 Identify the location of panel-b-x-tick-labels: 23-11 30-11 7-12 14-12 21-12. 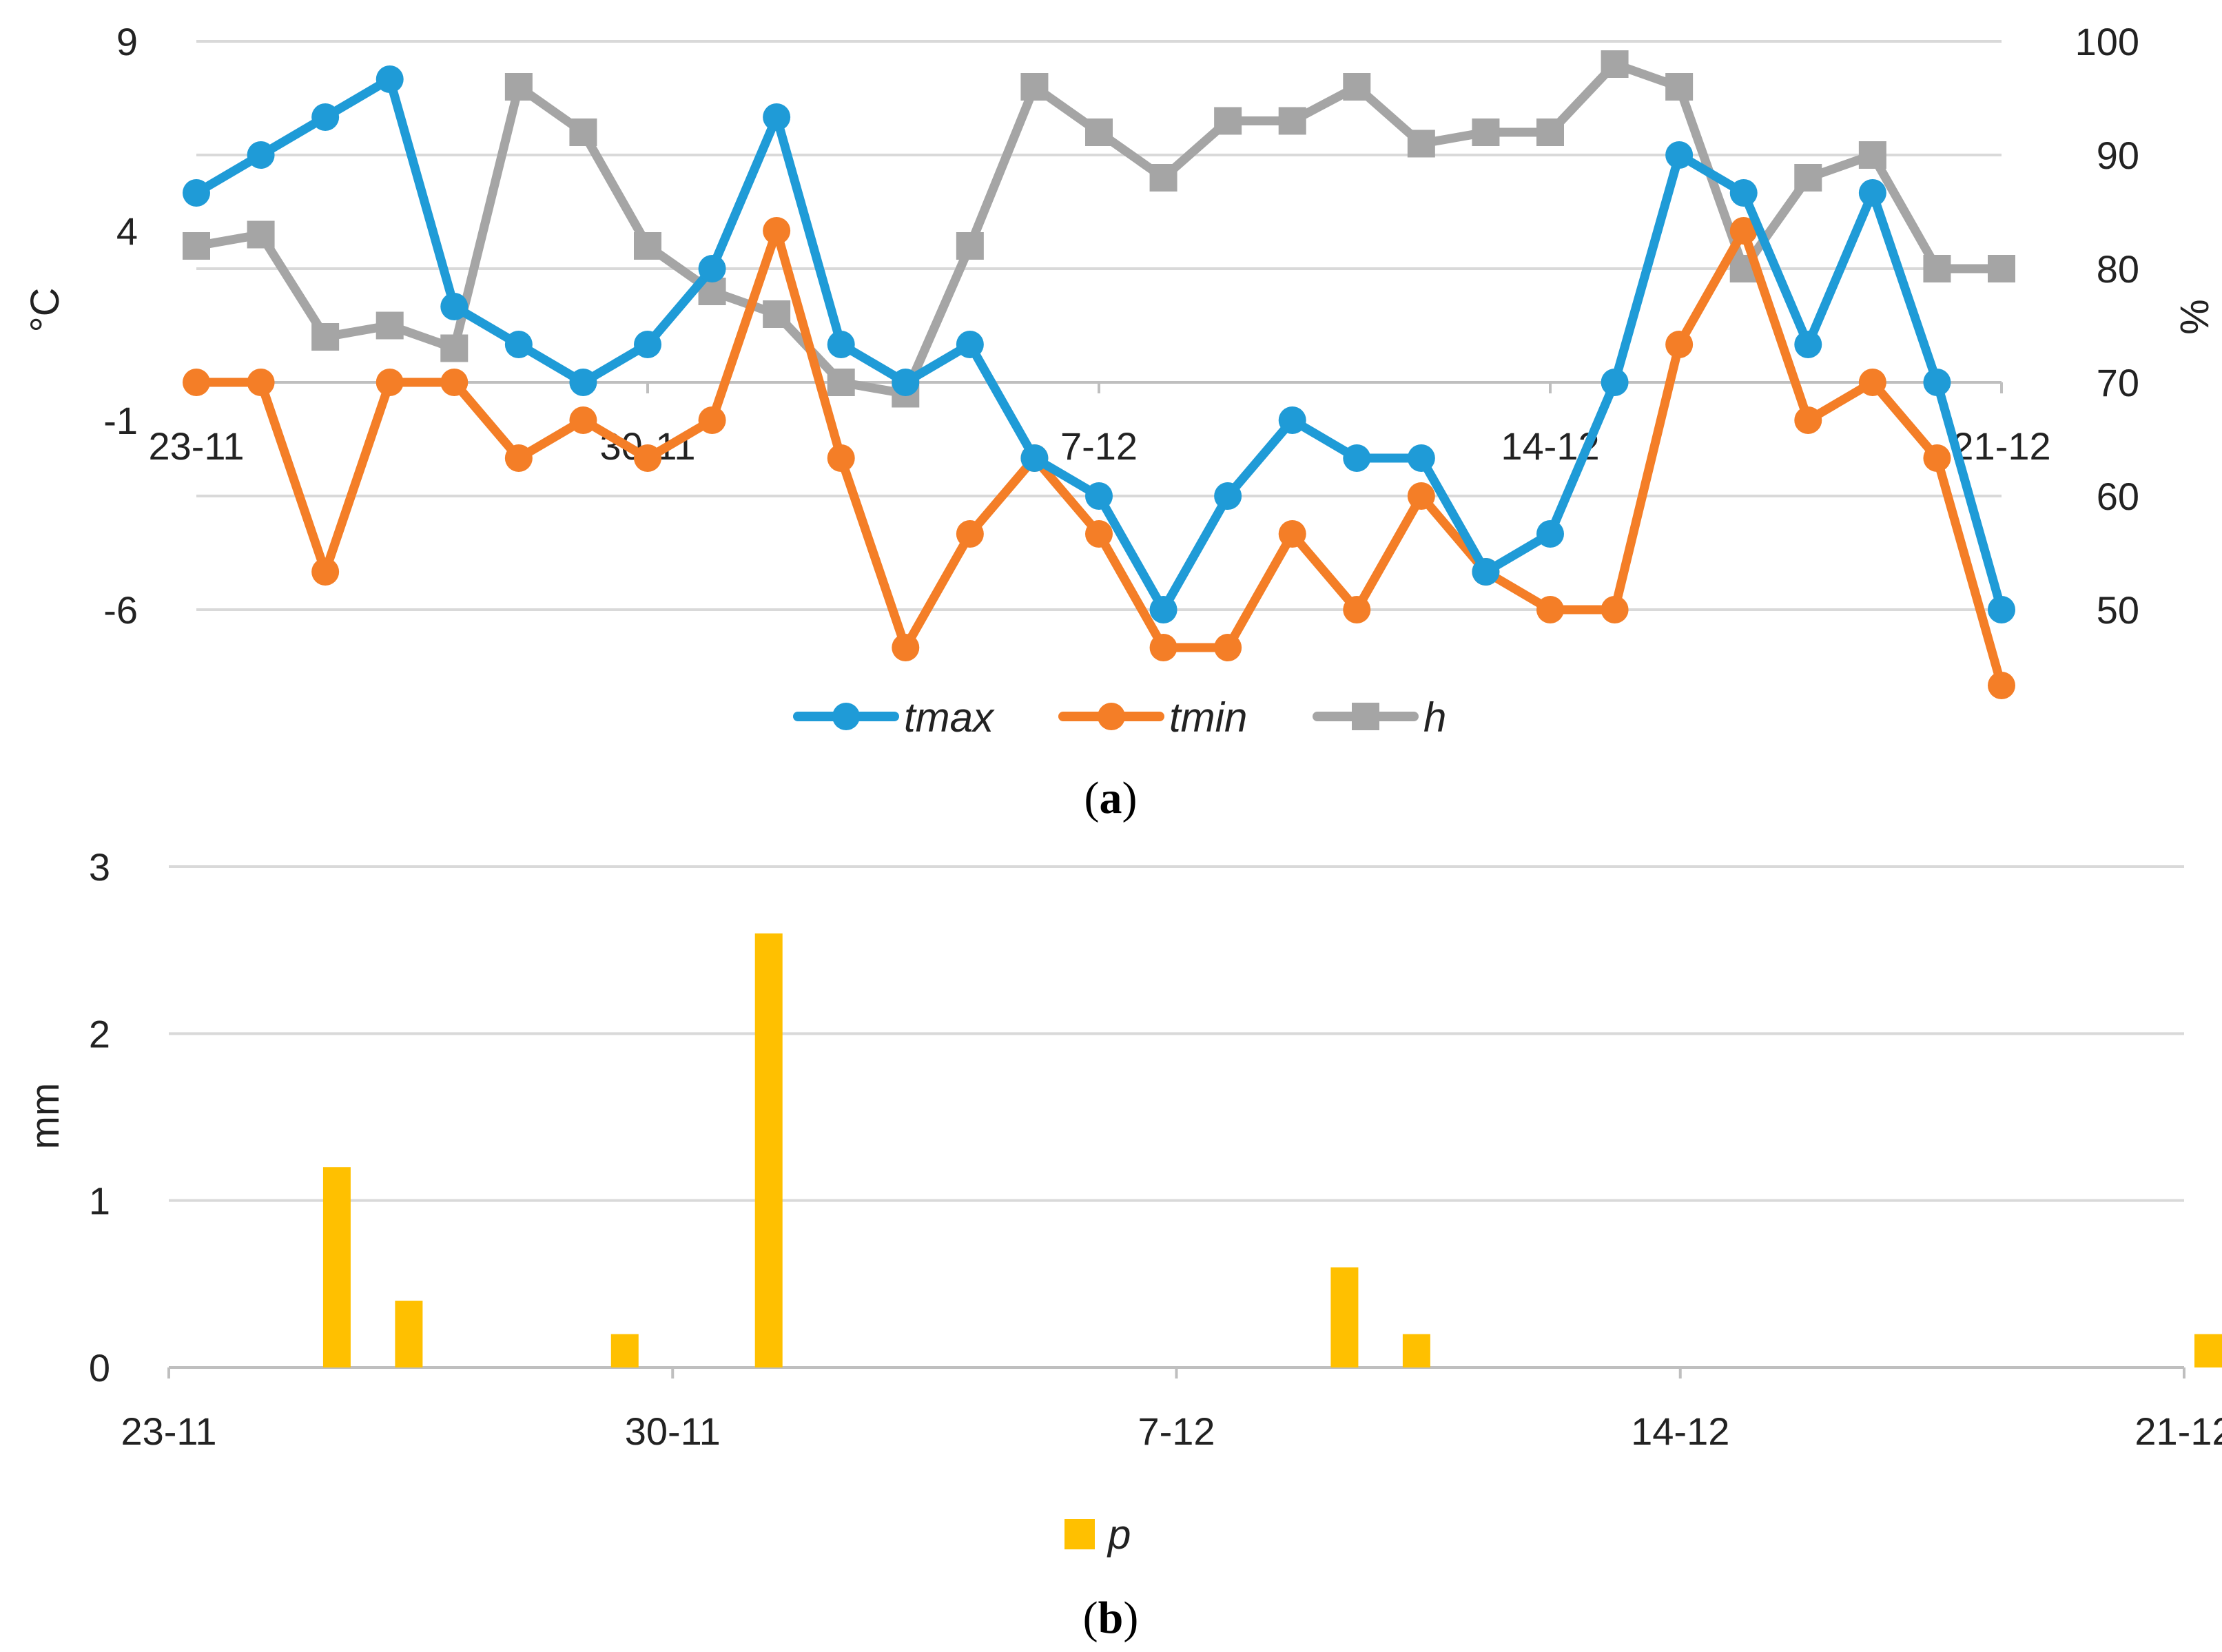
(1172, 1431).